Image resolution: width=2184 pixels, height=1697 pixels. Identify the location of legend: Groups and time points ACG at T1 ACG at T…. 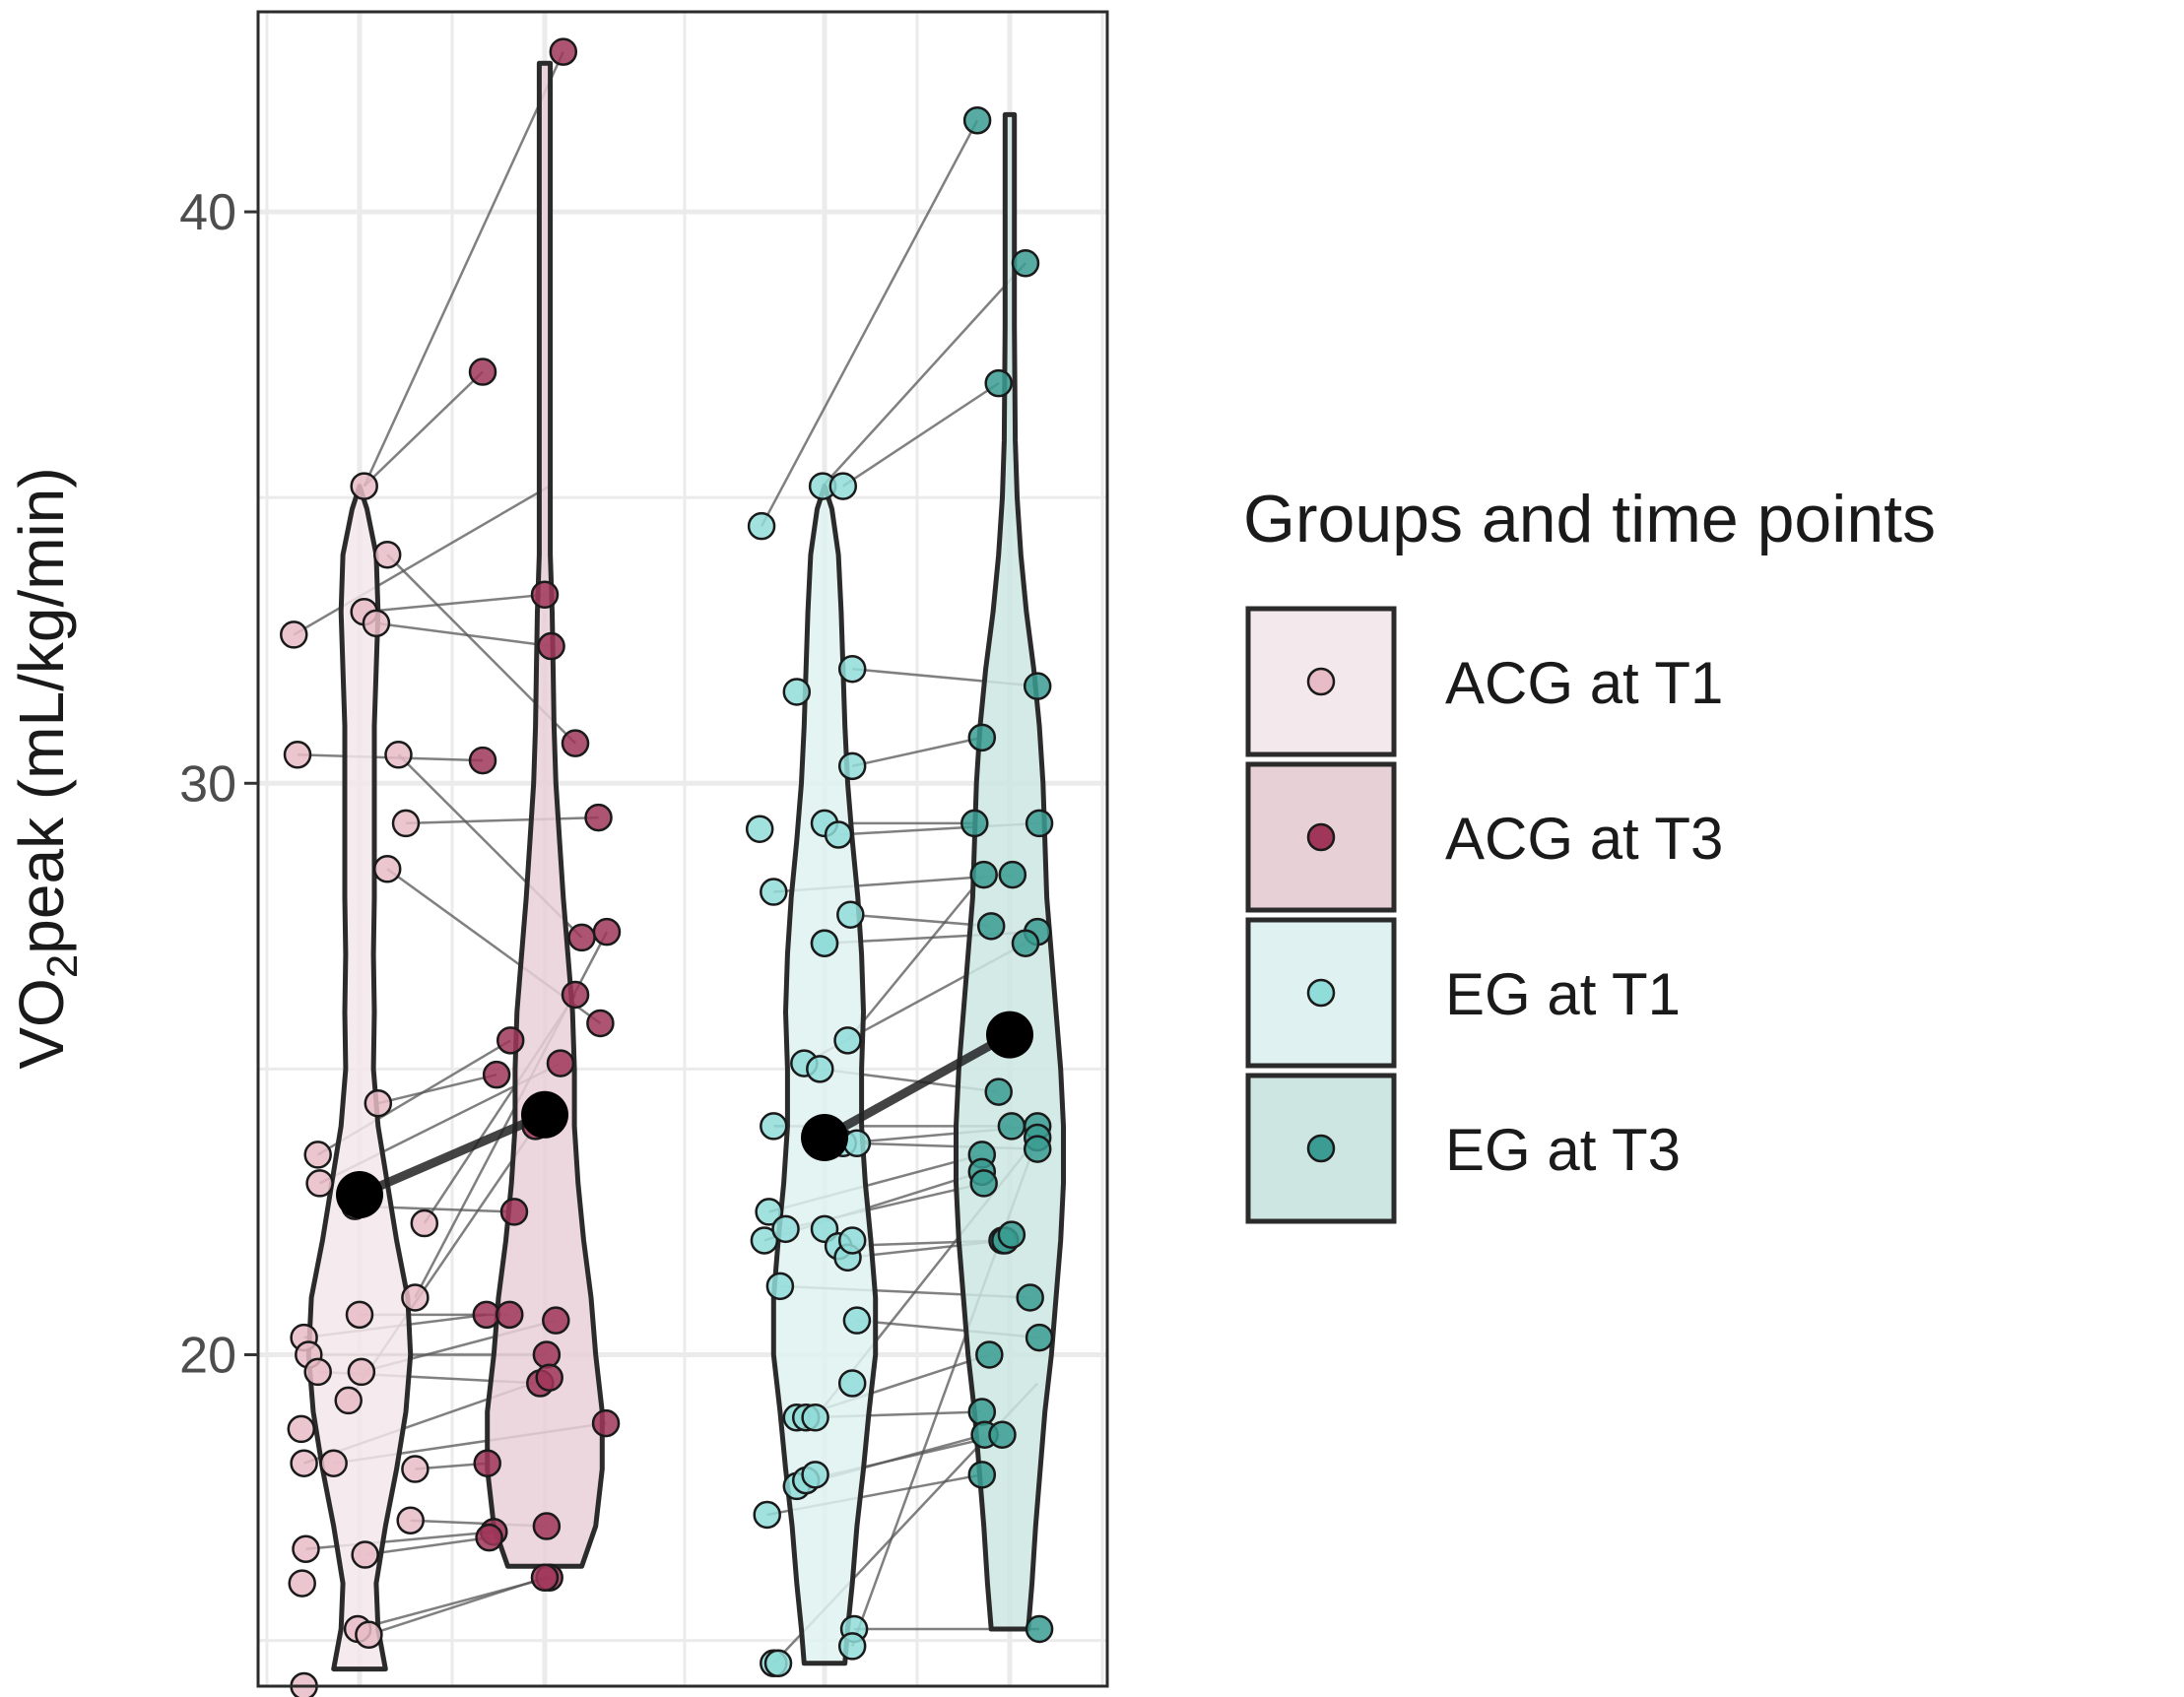
(1589, 853).